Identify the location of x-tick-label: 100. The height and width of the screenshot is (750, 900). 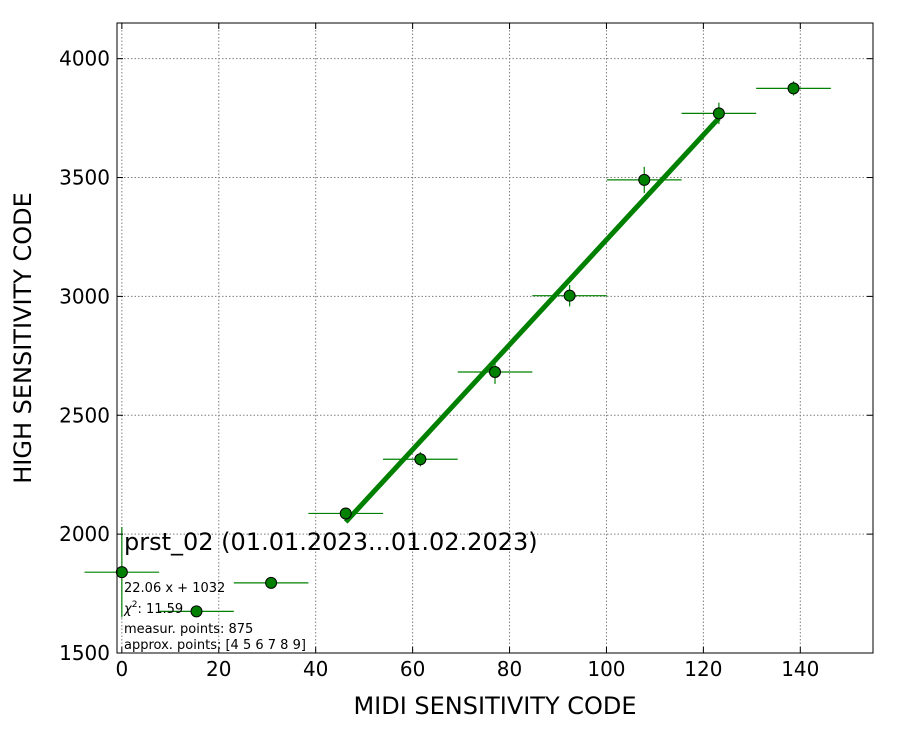
(606, 669).